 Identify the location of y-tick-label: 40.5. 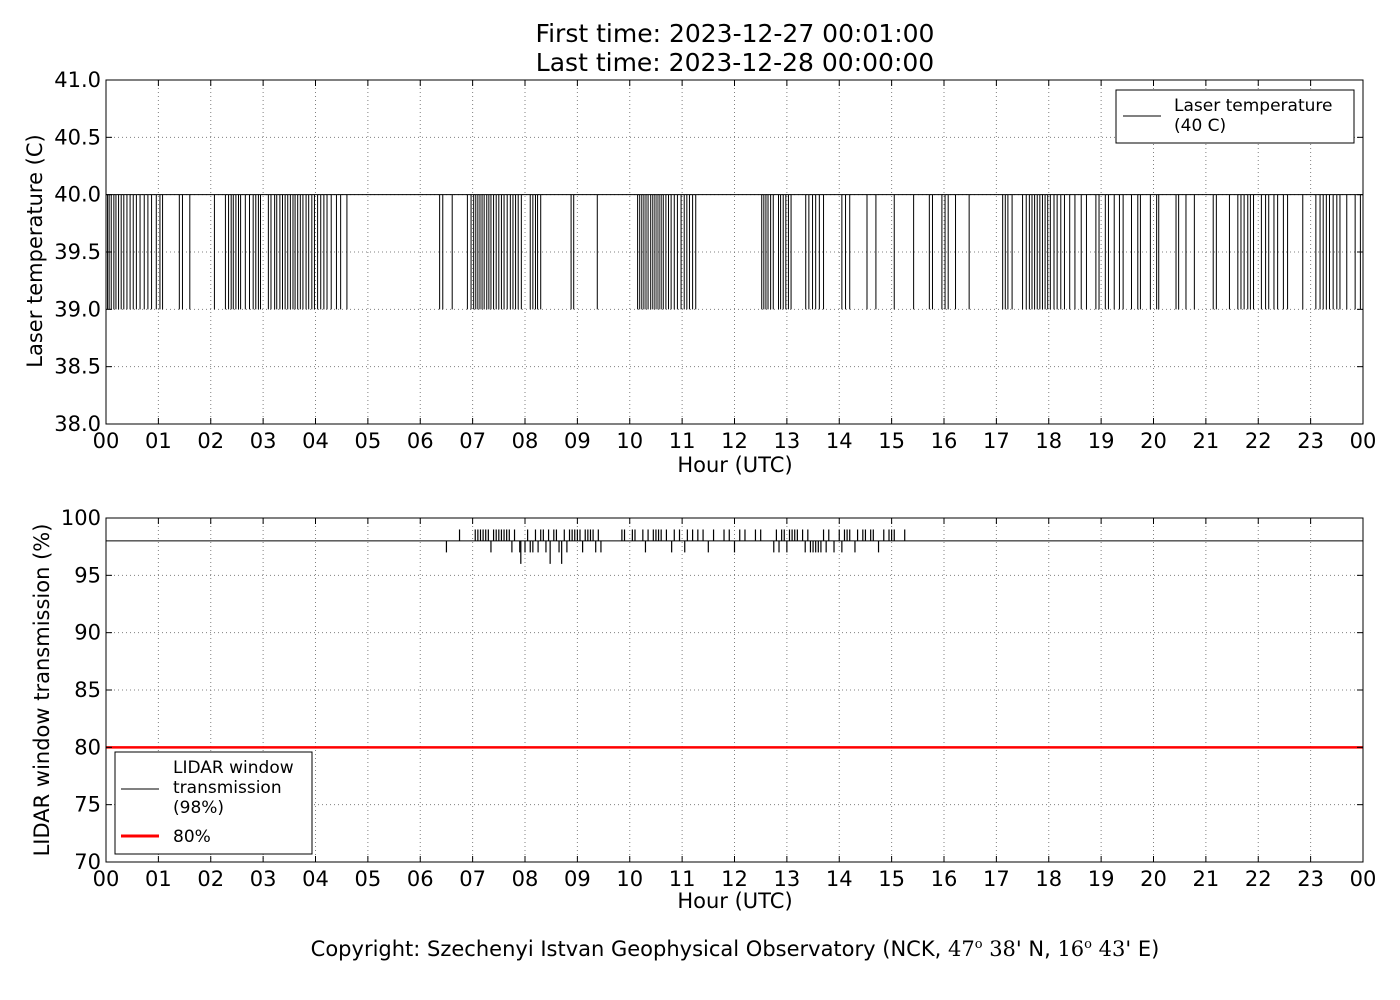
(77, 137).